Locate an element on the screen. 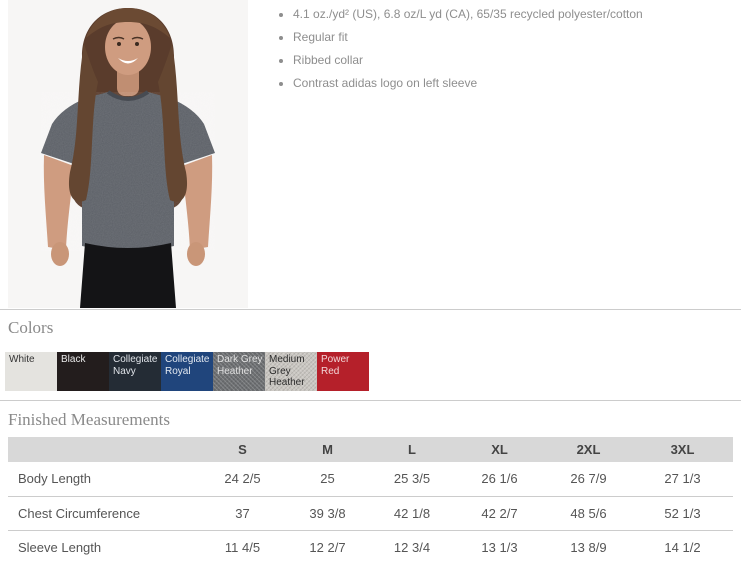 This screenshot has height=564, width=741. measurement-value: 26 1/6 is located at coordinates (499, 479).